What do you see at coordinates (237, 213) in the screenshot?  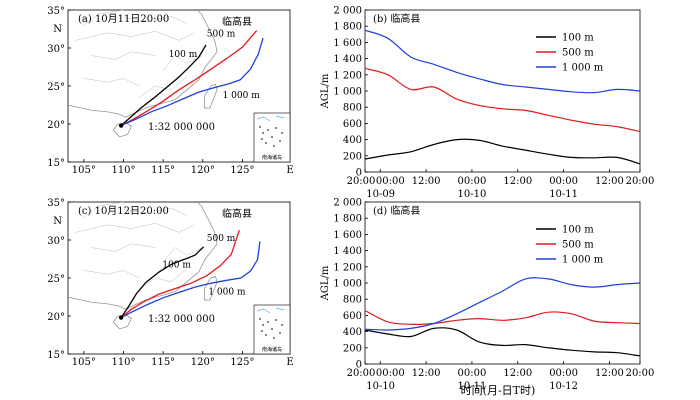 I see `site-label: 临高县` at bounding box center [237, 213].